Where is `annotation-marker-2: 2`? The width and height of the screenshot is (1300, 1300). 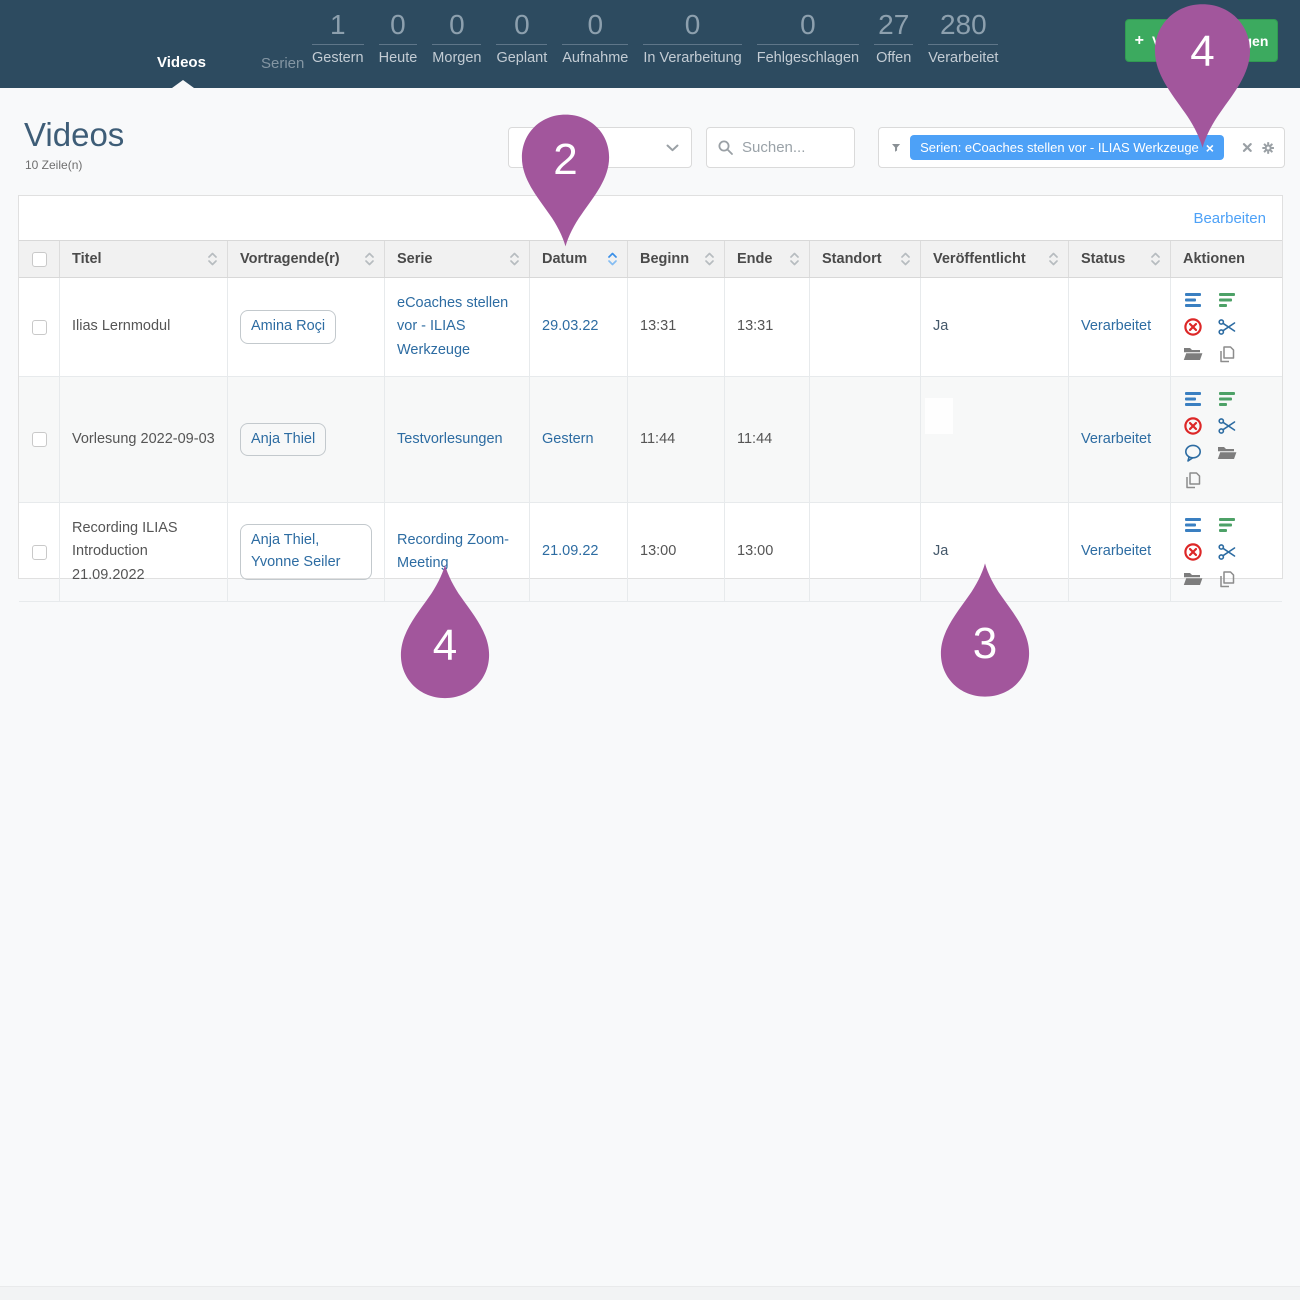
annotation-marker-2: 2 is located at coordinates (565, 180).